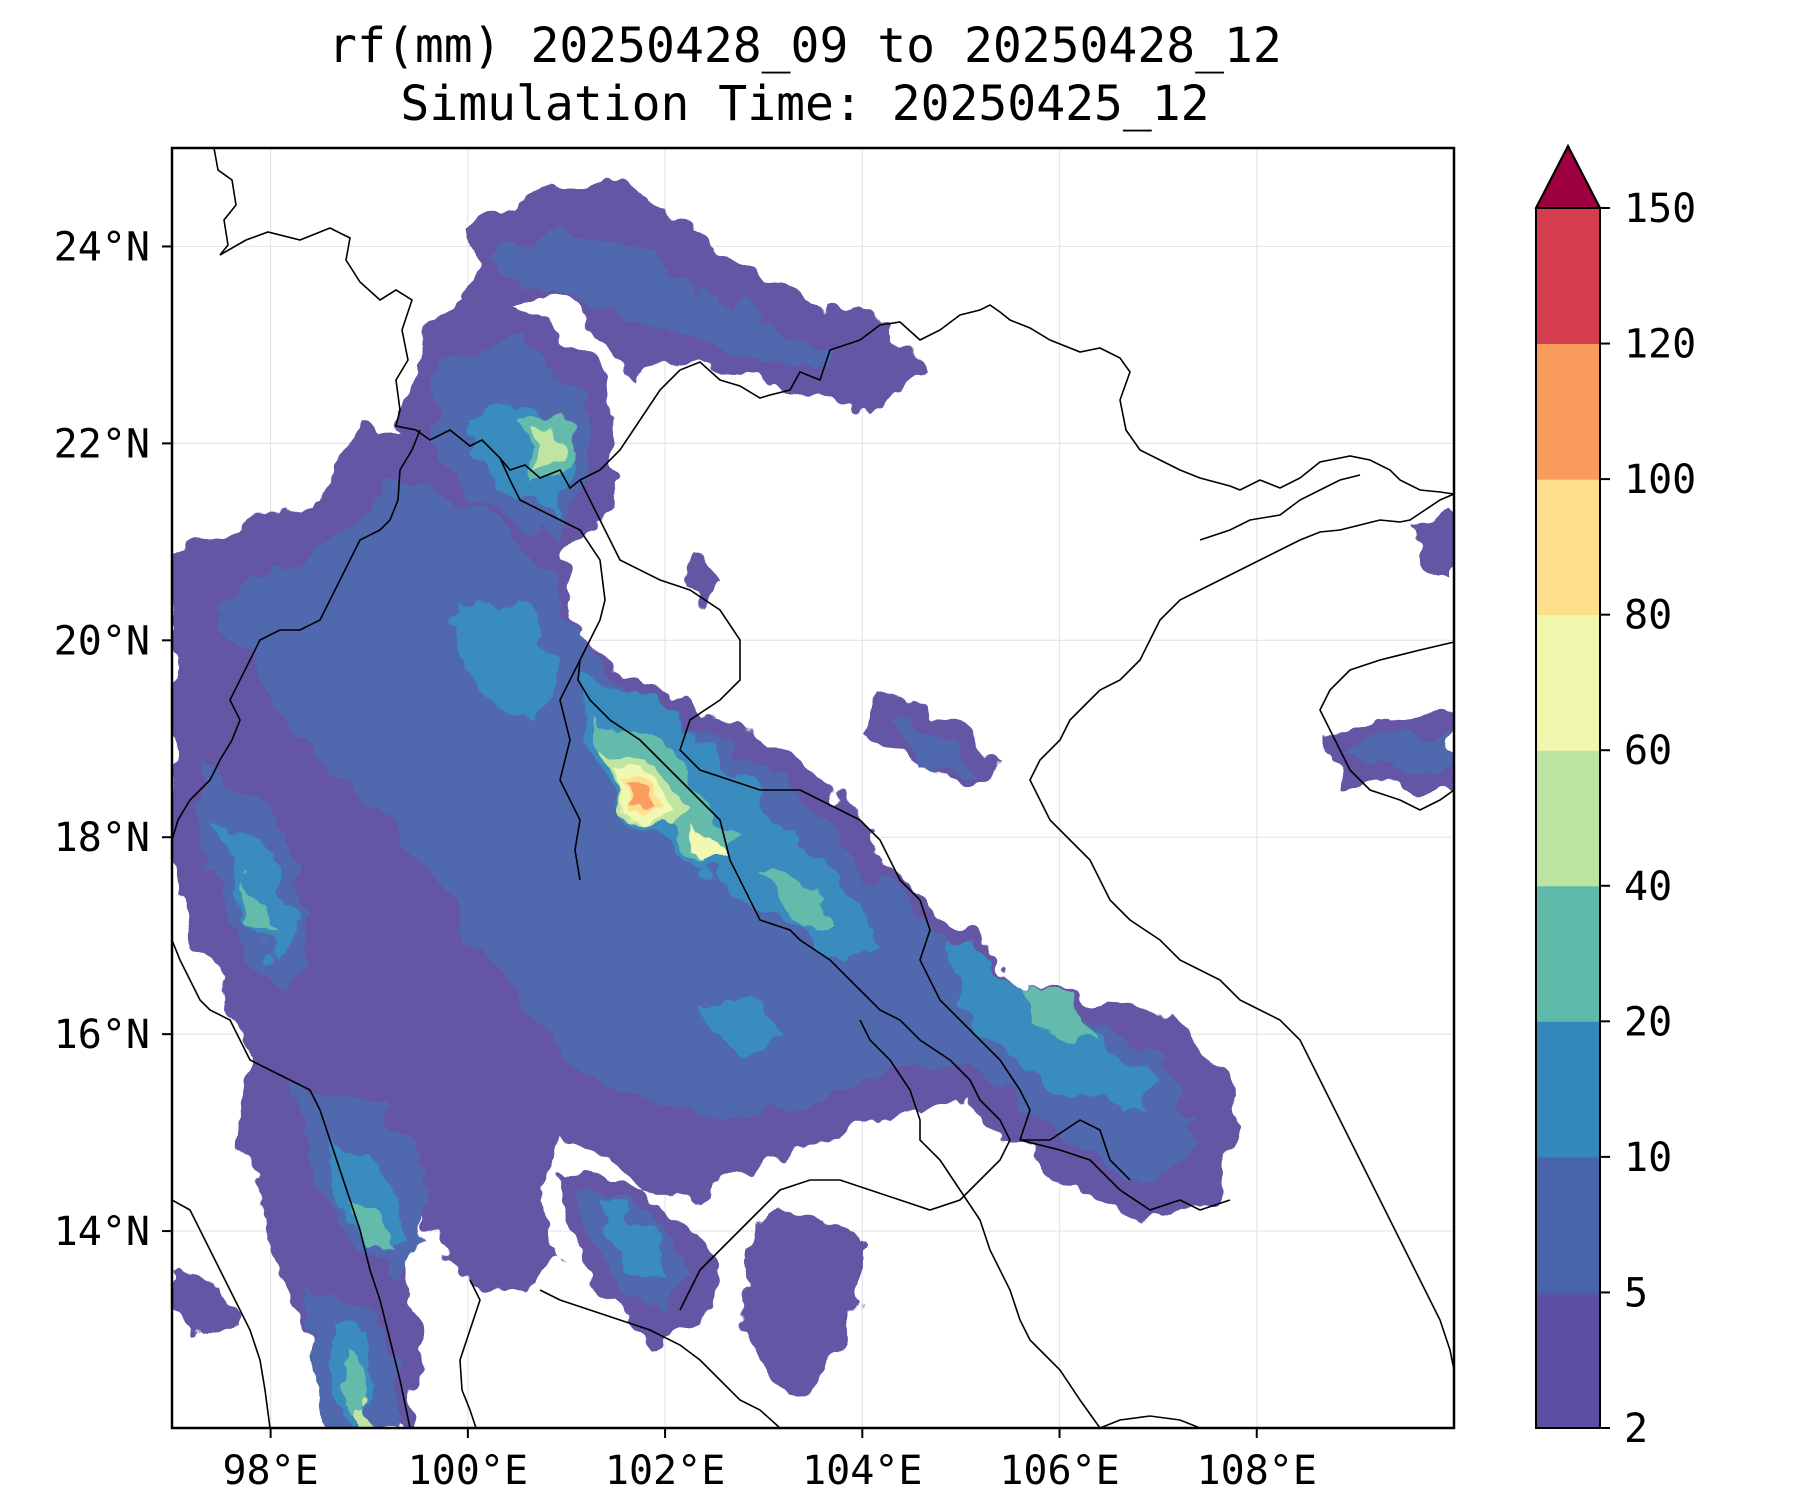  I want to click on colorbar-tick-label: 120, so click(1660, 345).